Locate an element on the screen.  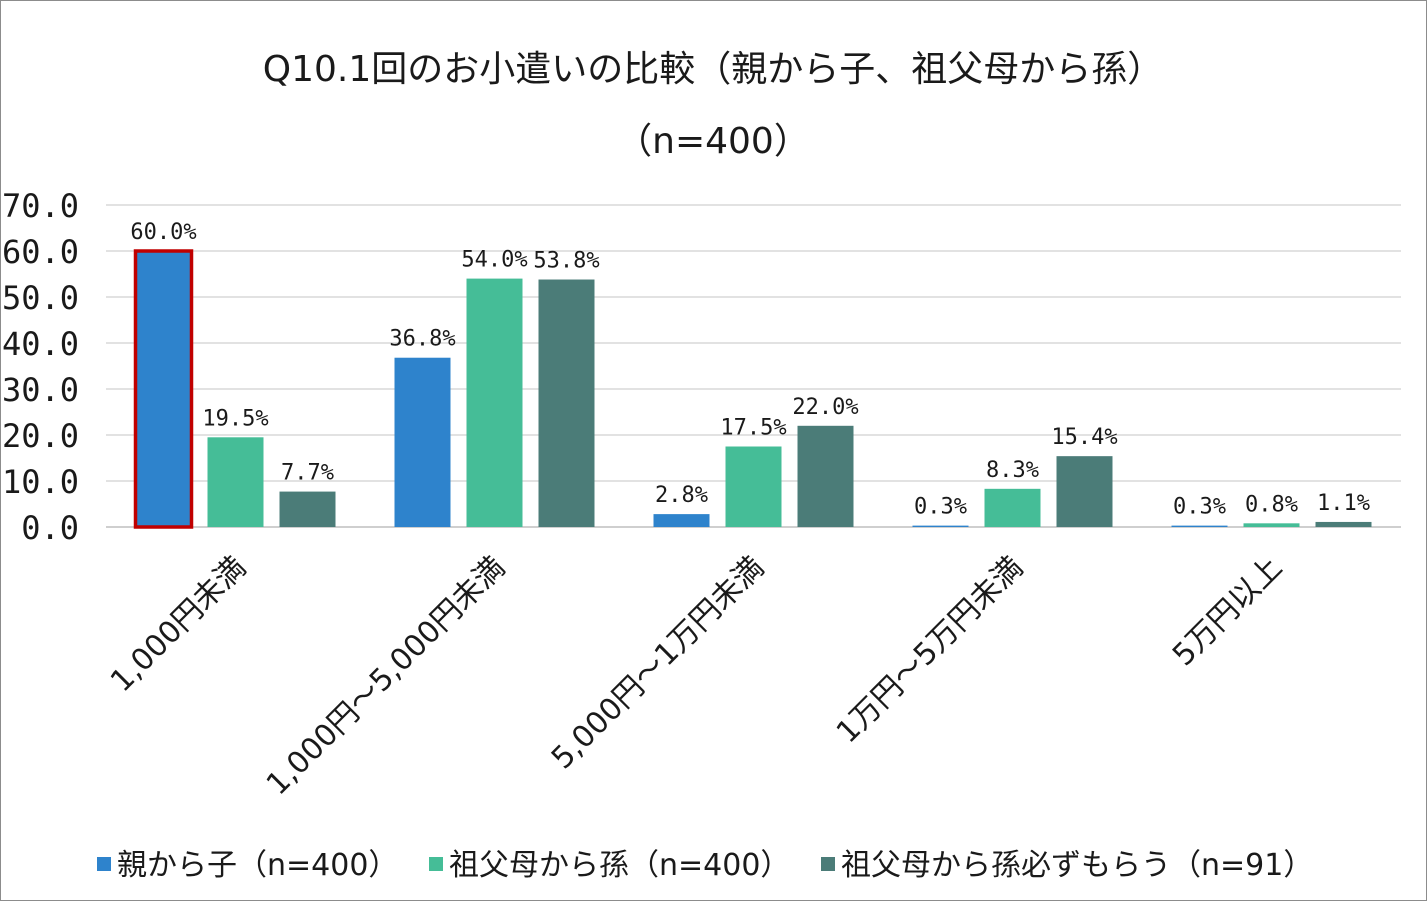
data-label: 53.8% is located at coordinates (566, 261).